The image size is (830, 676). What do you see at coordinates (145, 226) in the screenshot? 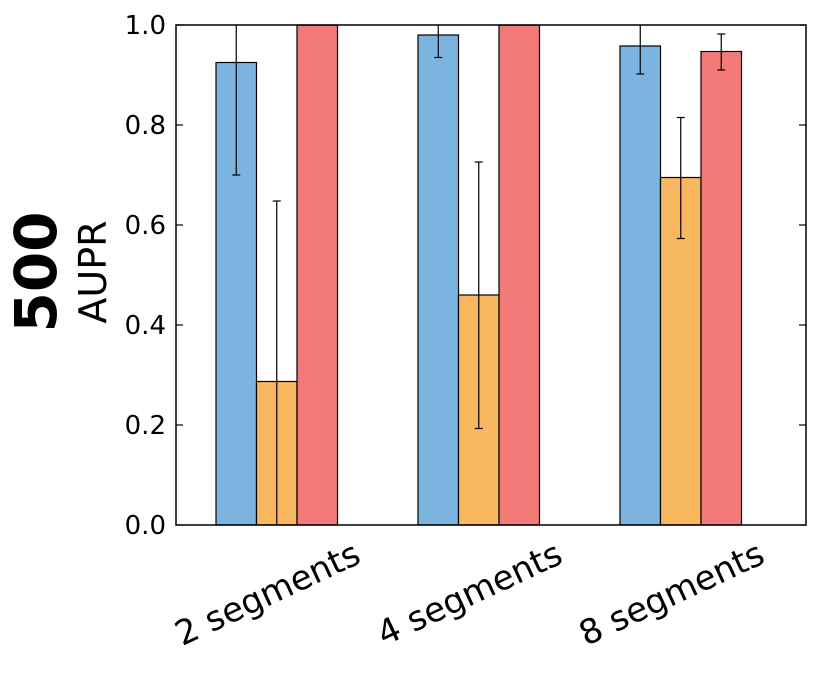
I see `y-tick-label: 0.6` at bounding box center [145, 226].